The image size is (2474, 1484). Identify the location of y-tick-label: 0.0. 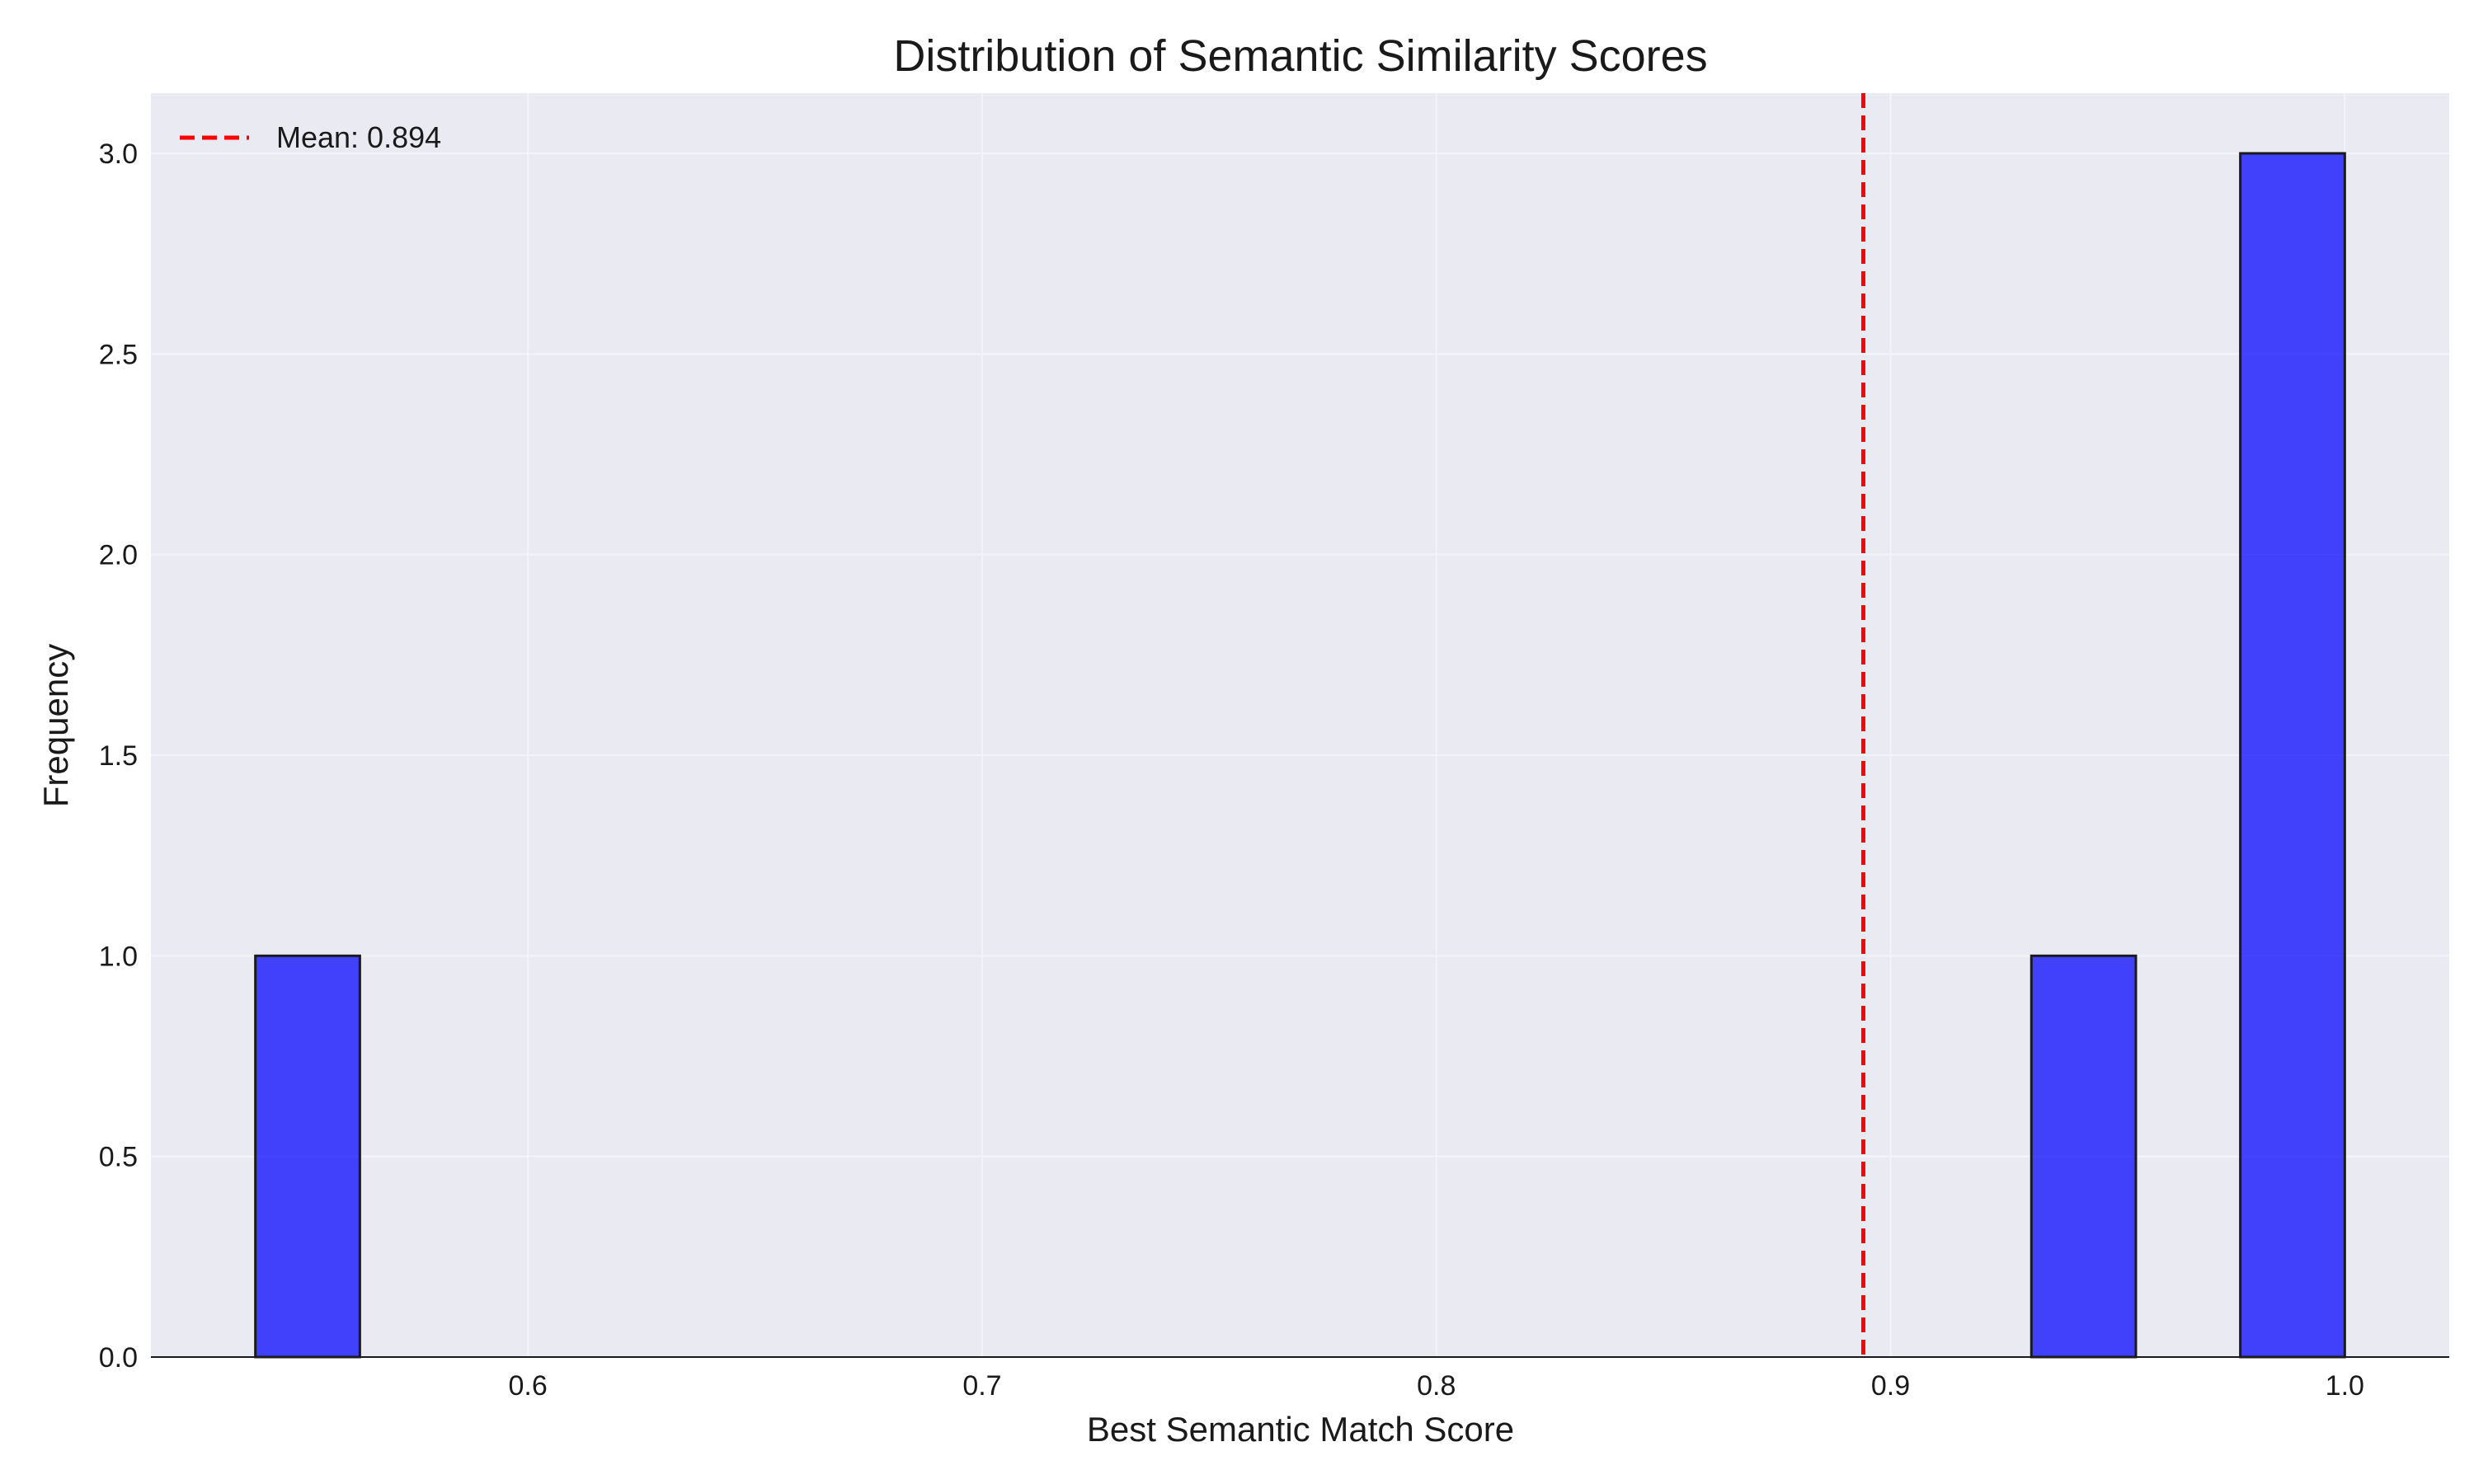
(118, 1358).